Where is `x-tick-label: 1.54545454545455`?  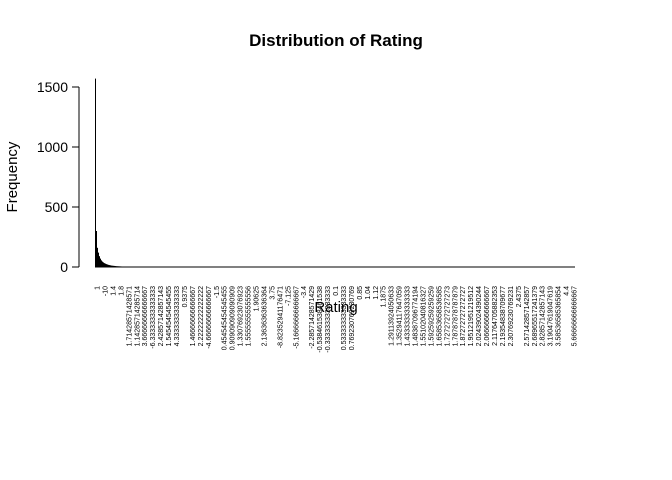
x-tick-label: 1.54545454545455 is located at coordinates (169, 316).